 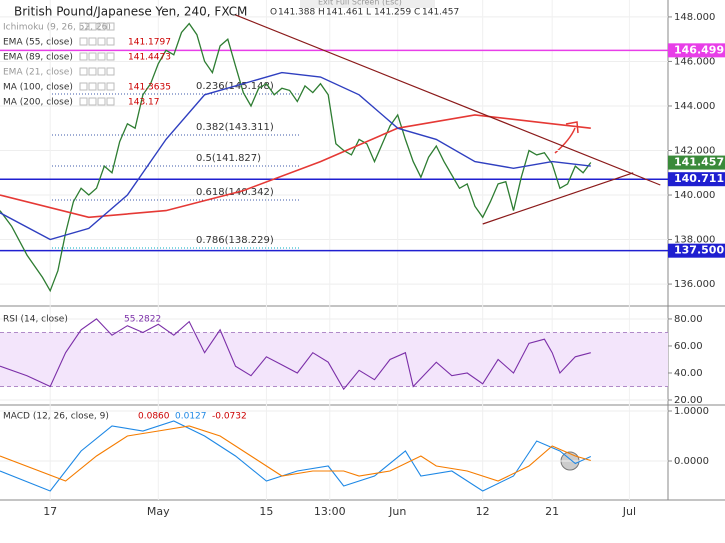 What do you see at coordinates (694, 195) in the screenshot?
I see `y-tick-label: 140.000` at bounding box center [694, 195].